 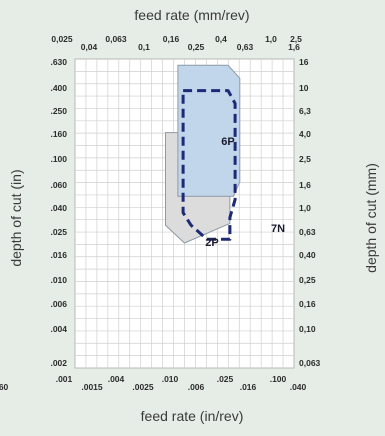 What do you see at coordinates (58, 208) in the screenshot?
I see `y-tick-left: .040` at bounding box center [58, 208].